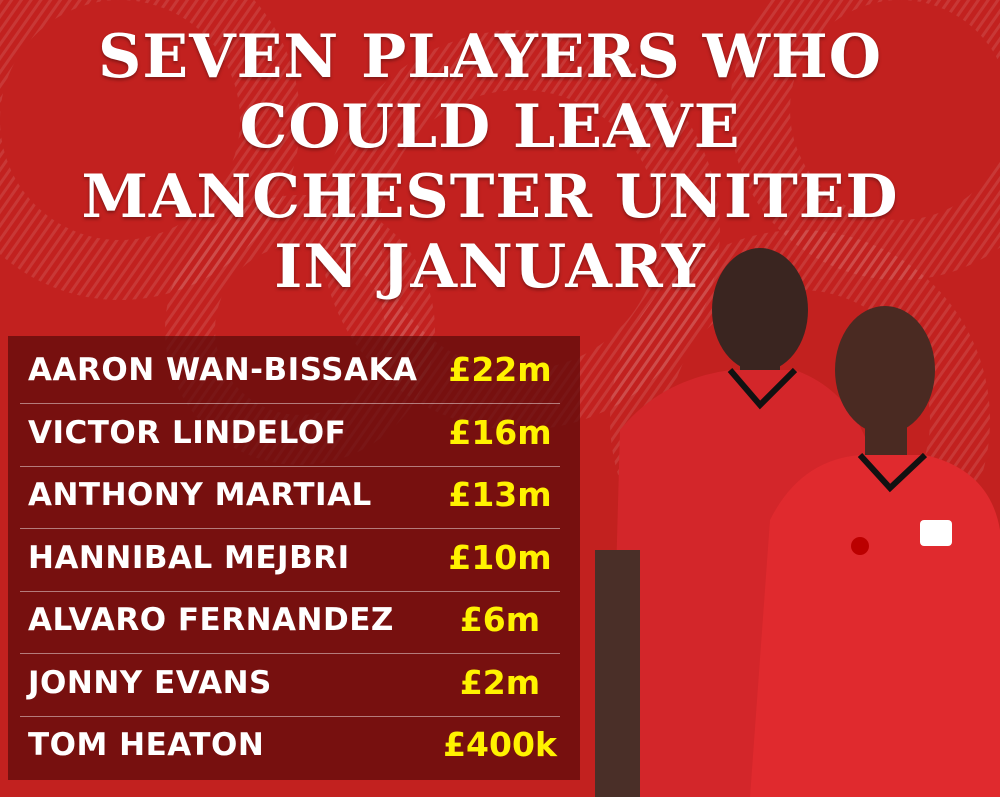  I want to click on player-value: £22m, so click(500, 369).